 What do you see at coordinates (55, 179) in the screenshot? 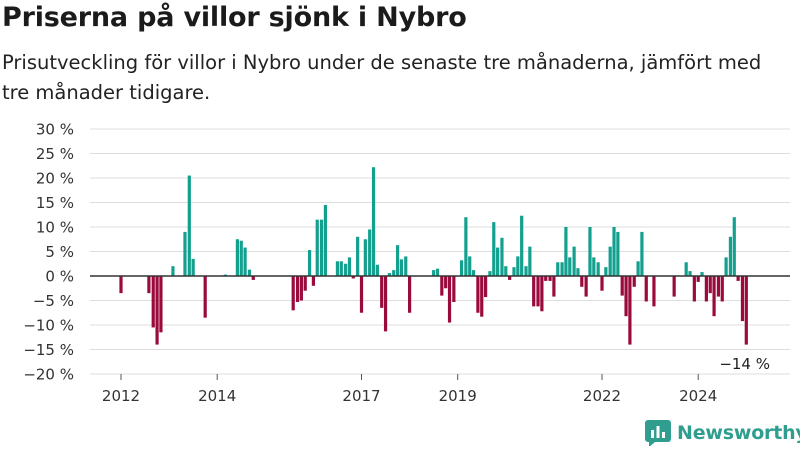
I see `y-tick-label: 20 %` at bounding box center [55, 179].